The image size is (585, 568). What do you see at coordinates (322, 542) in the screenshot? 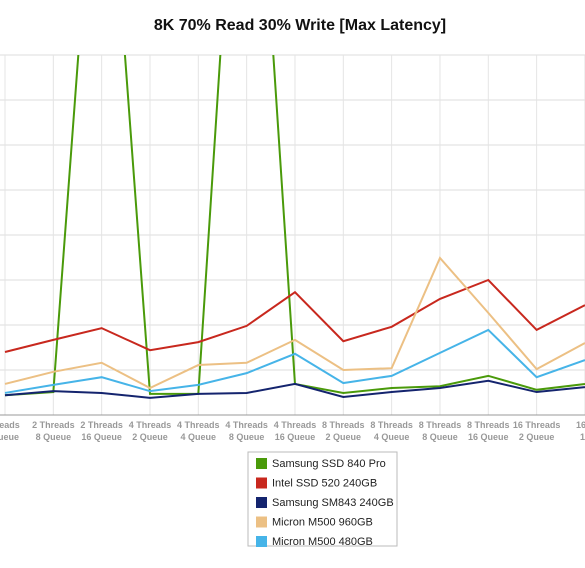
I see `legend-label: Micron M500 480GB` at bounding box center [322, 542].